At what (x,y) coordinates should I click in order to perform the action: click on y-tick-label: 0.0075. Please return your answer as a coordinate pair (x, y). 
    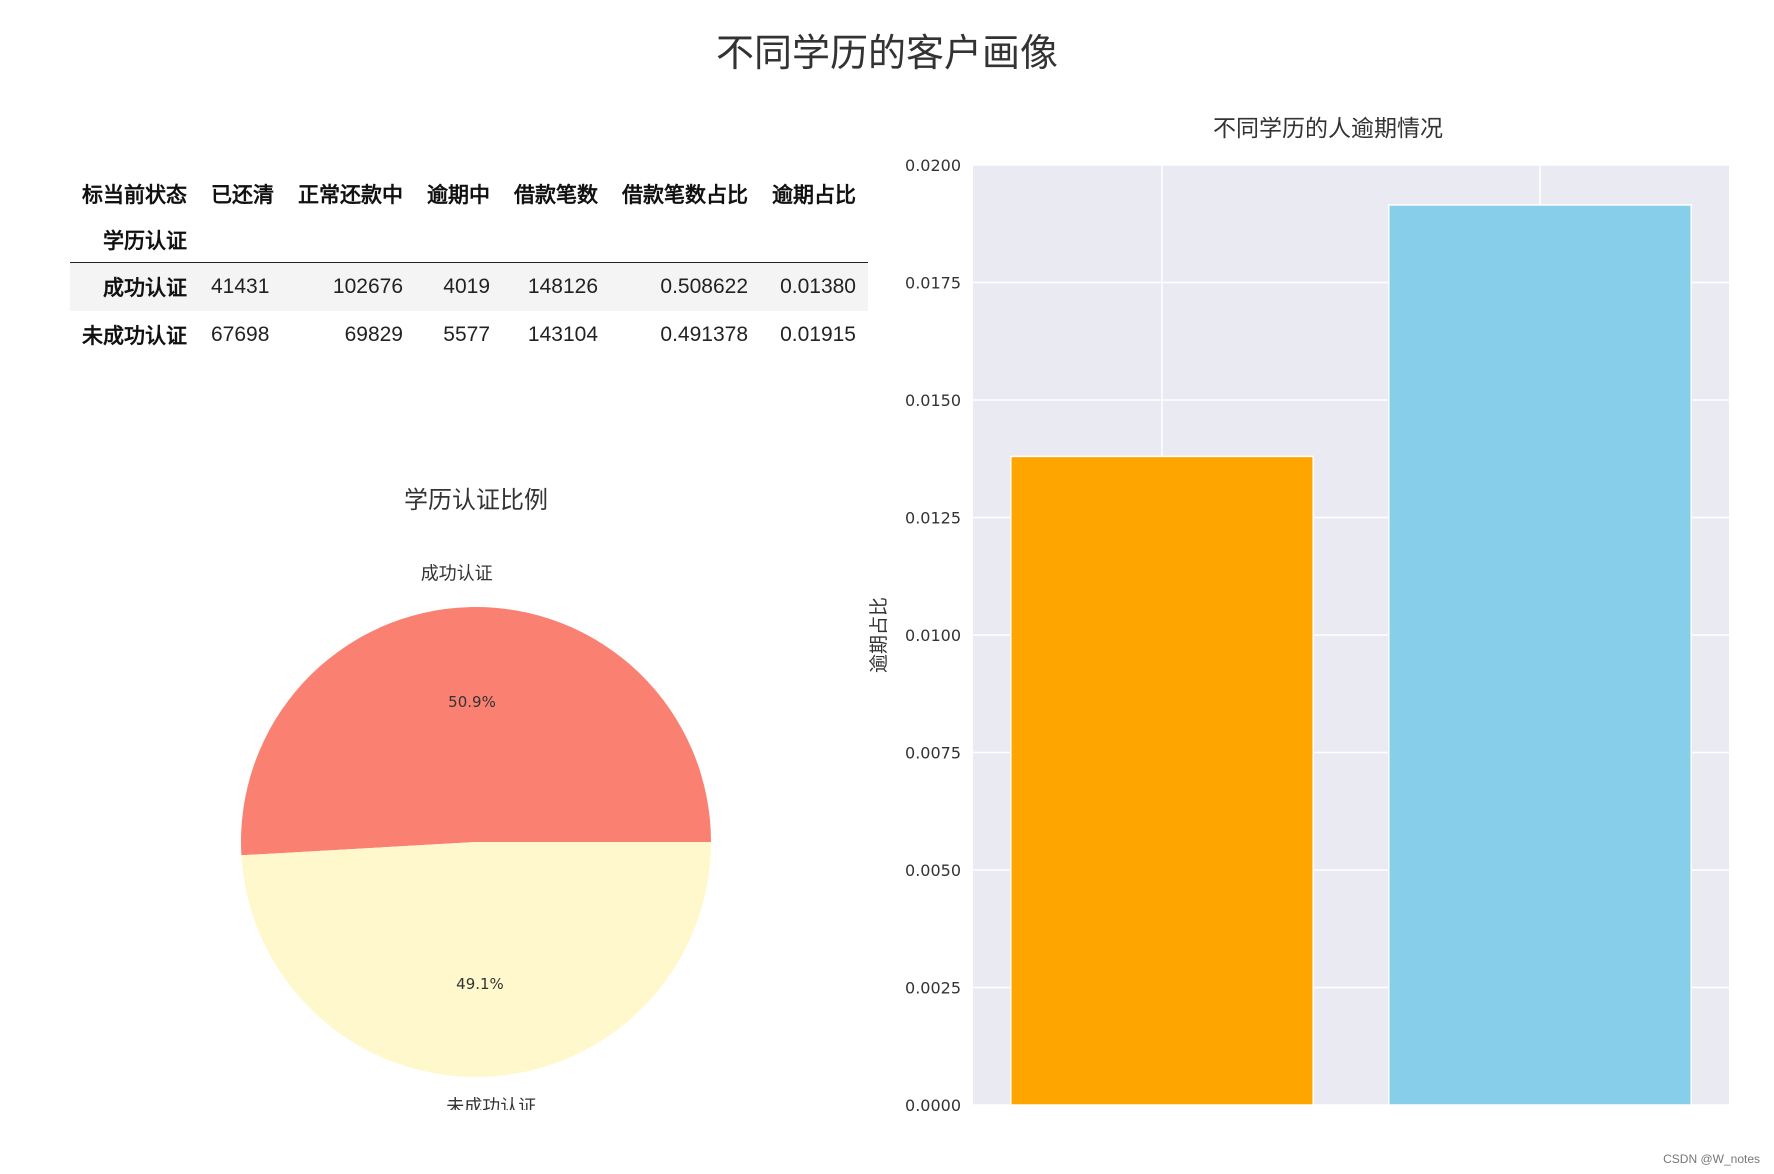
    Looking at the image, I should click on (933, 753).